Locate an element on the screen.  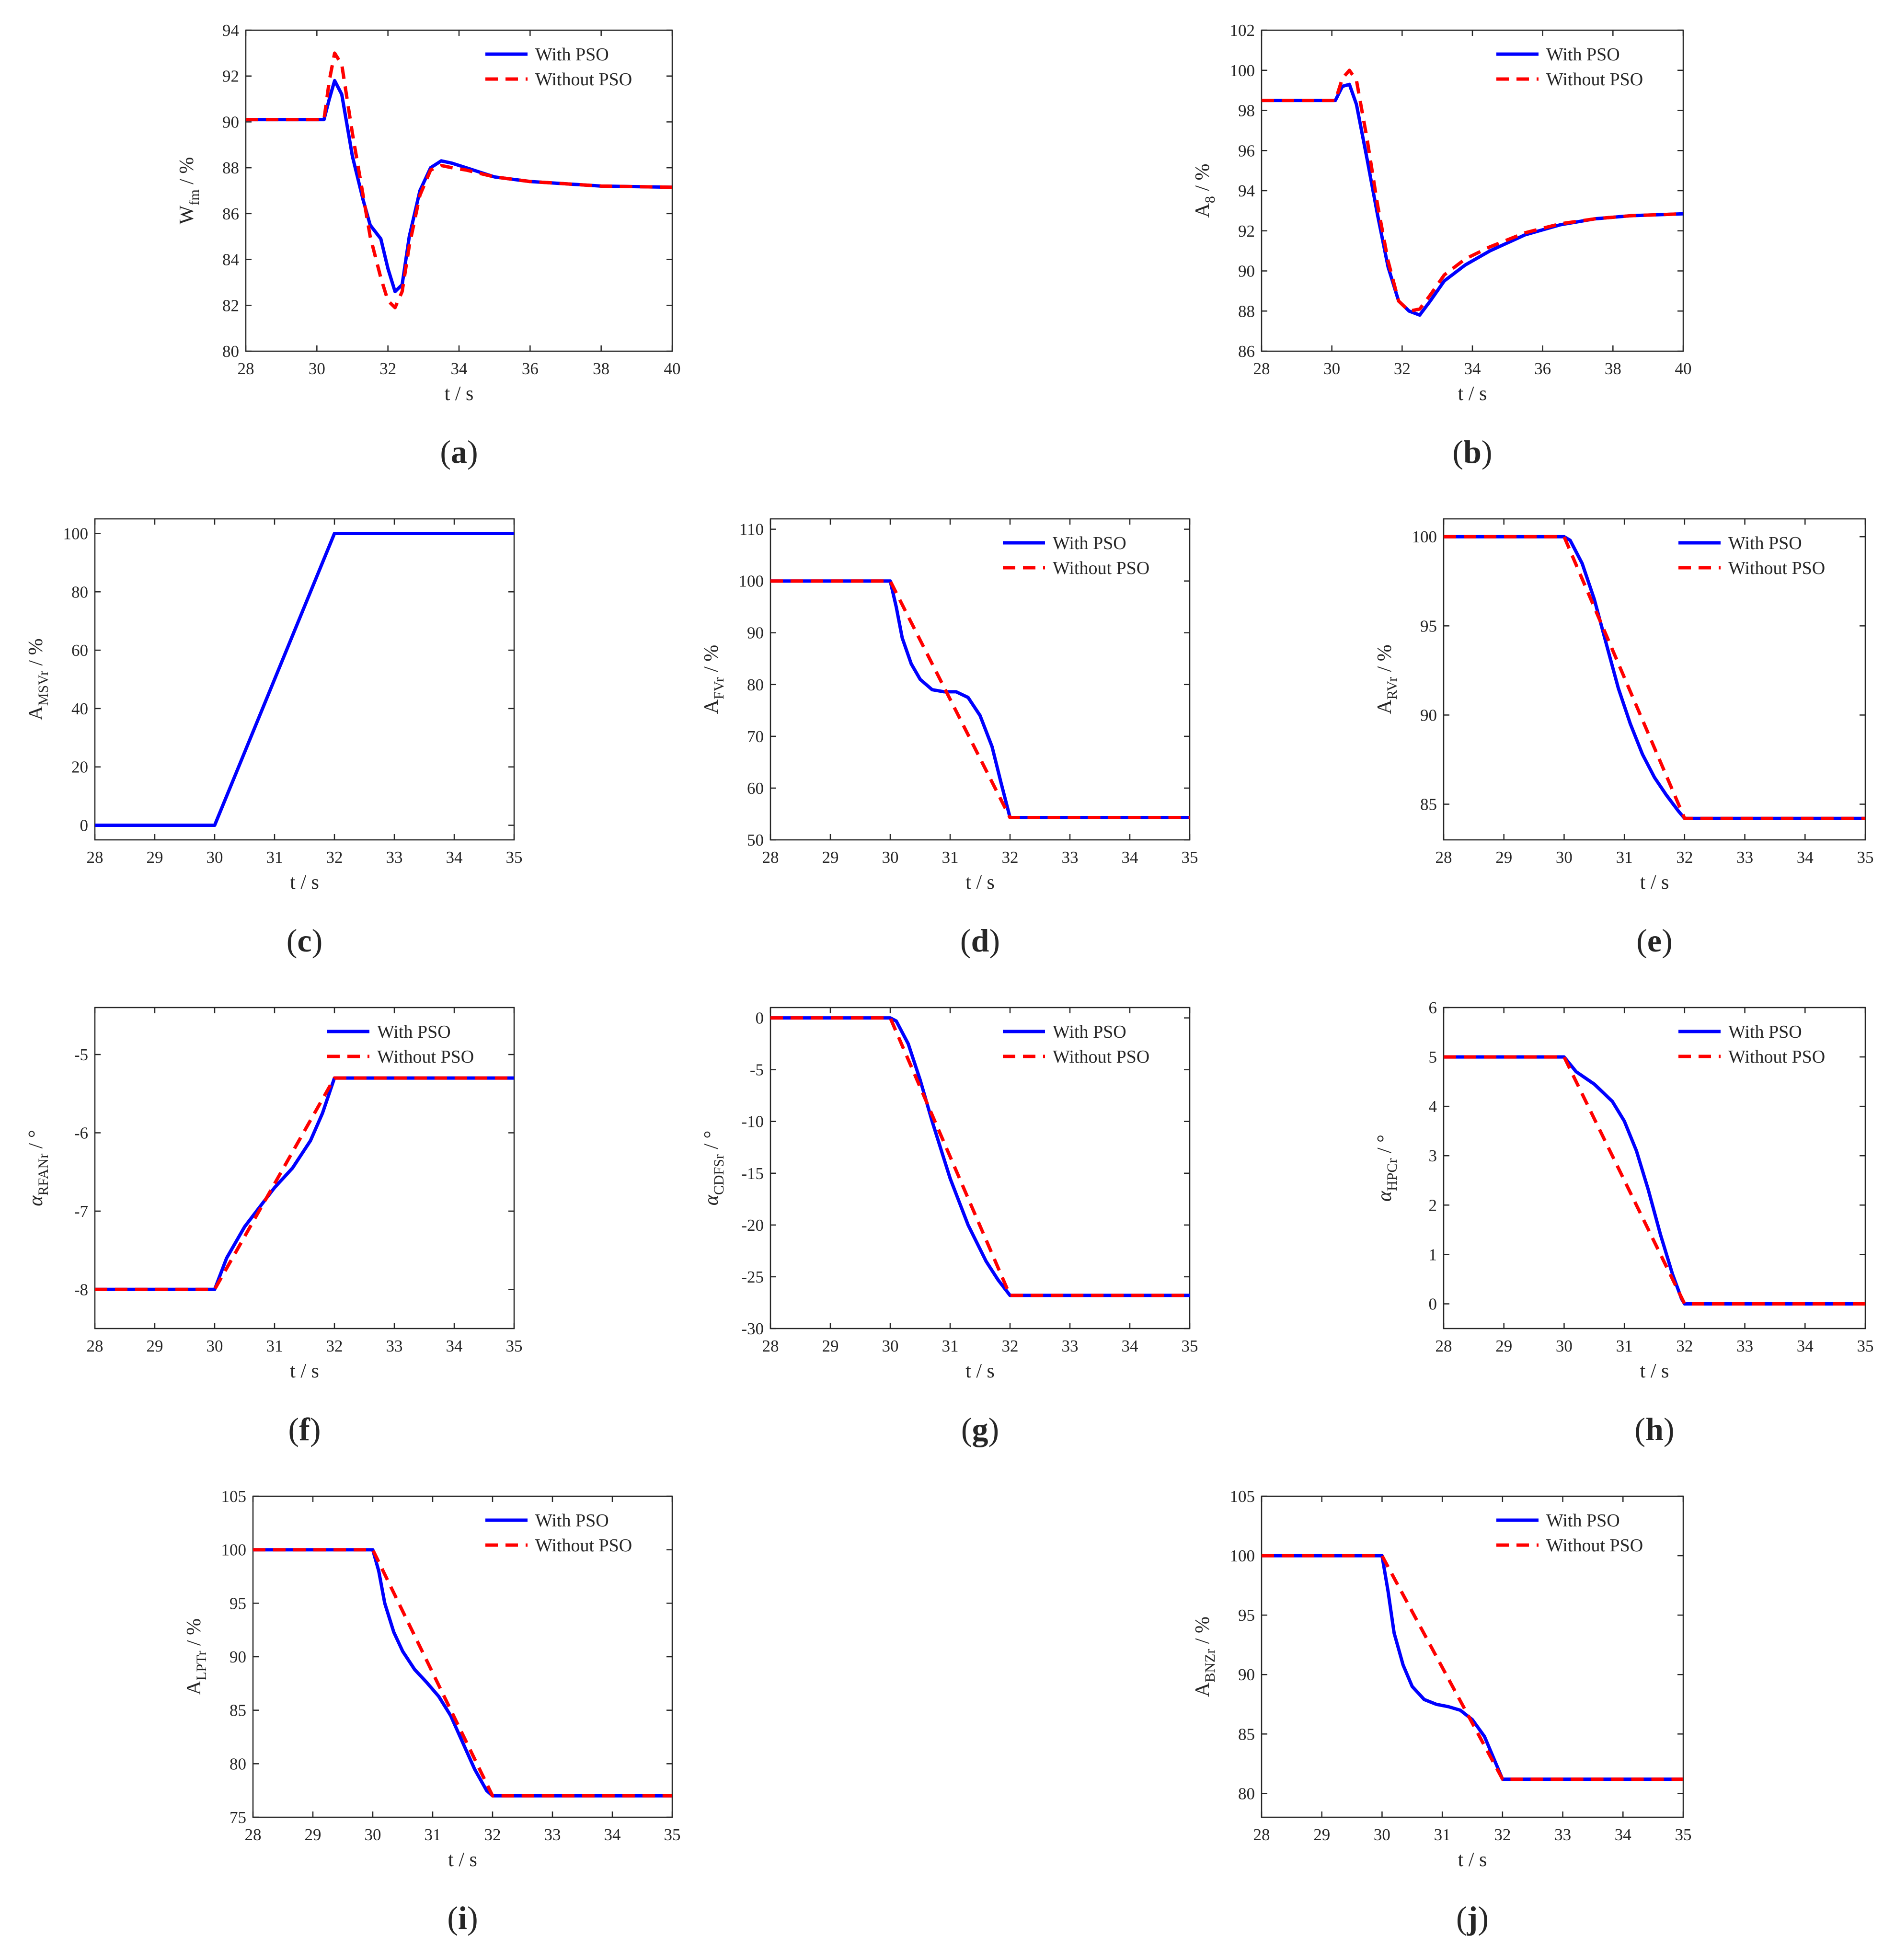
y-tick-label: 105 is located at coordinates (234, 1496).